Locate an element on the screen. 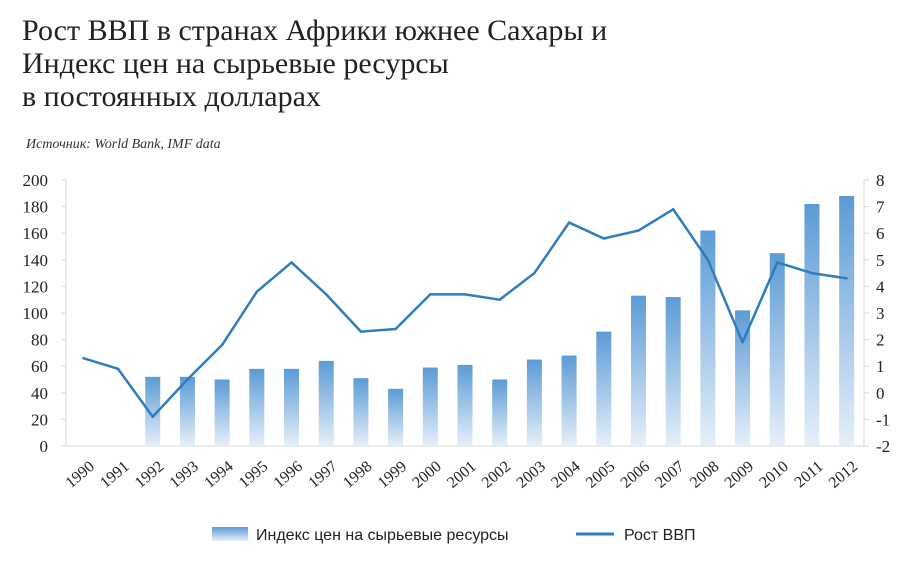  bar-2002 is located at coordinates (500, 412).